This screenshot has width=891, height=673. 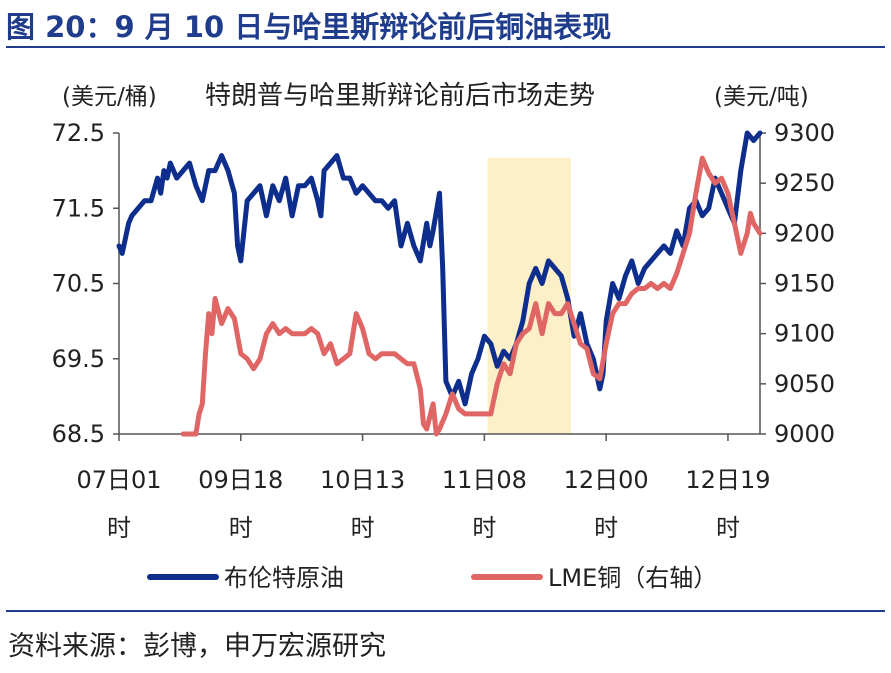 I want to click on y-right-tick-label: 9250, so click(x=804, y=183).